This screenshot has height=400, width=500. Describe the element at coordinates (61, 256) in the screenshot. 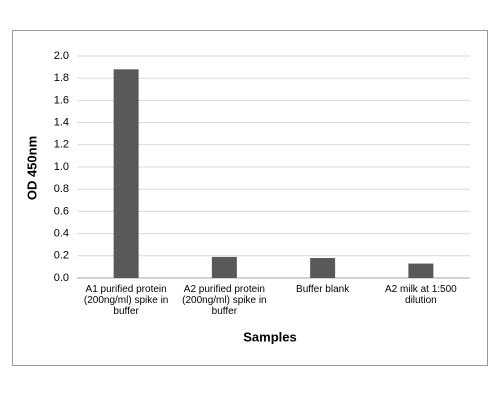

I see `y-tick-label: 0.2` at that location.